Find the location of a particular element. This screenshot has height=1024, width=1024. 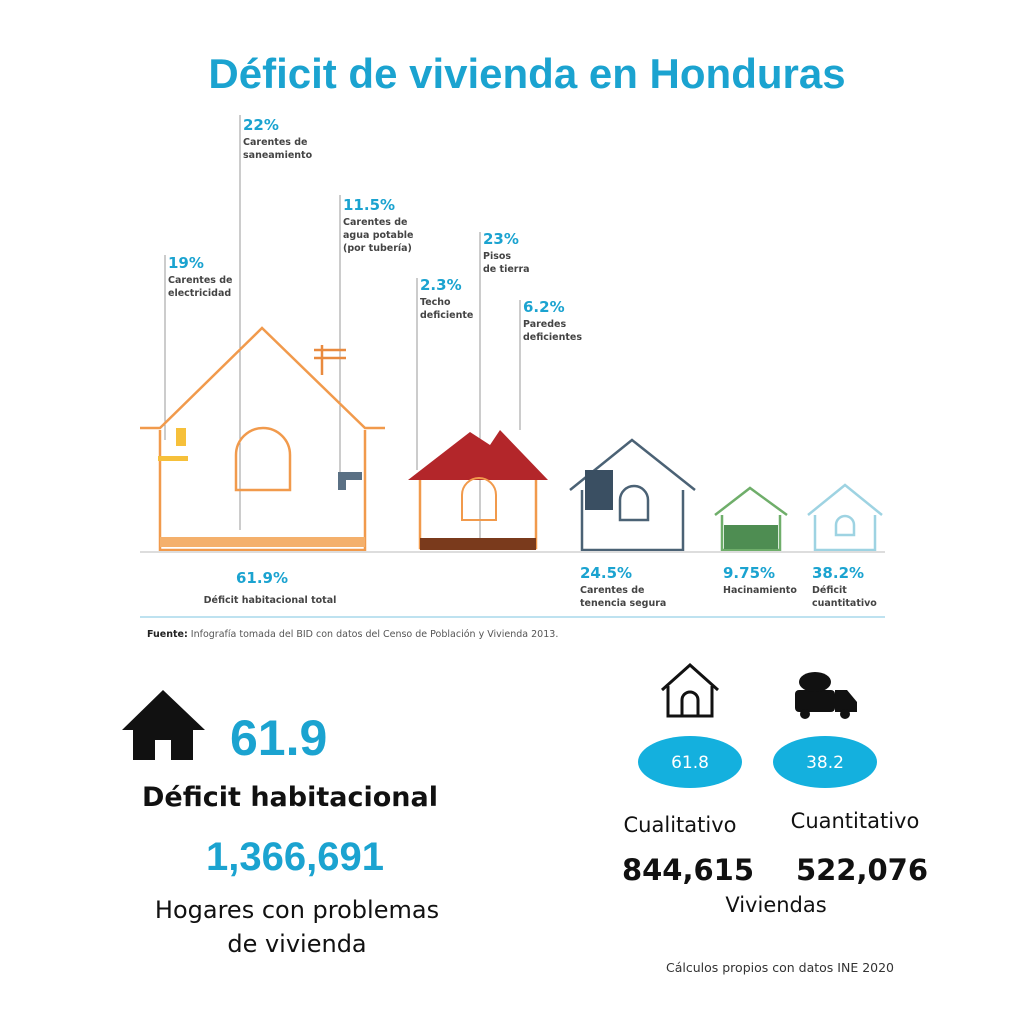

callout-label: Hacinamiento is located at coordinates (760, 590).